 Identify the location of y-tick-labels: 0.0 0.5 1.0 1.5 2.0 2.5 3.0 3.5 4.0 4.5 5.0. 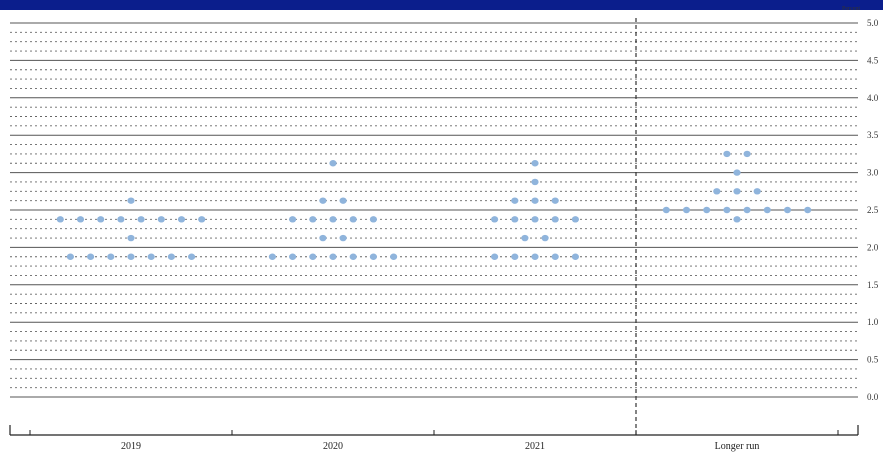
(873, 210).